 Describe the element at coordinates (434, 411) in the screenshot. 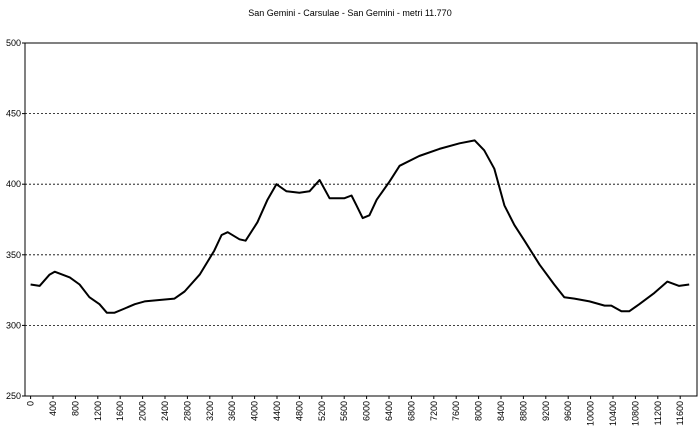

I see `x-tick-label: 7200` at that location.